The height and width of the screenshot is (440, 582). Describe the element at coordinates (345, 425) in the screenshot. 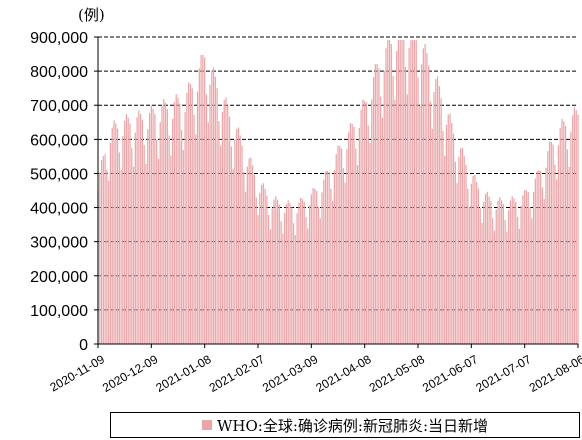

I see `legend: WHO:全球:确诊病例:新冠肺炎:当日新增` at that location.